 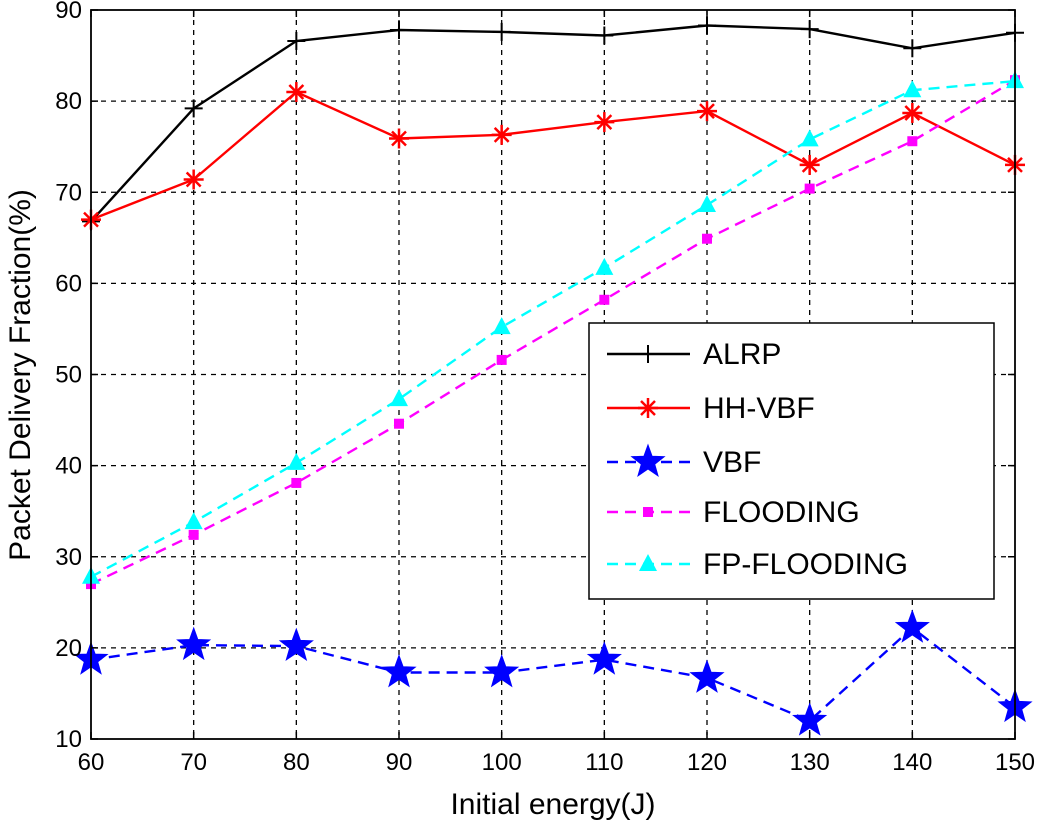 I want to click on legend-swatch-alrp, so click(x=648, y=354).